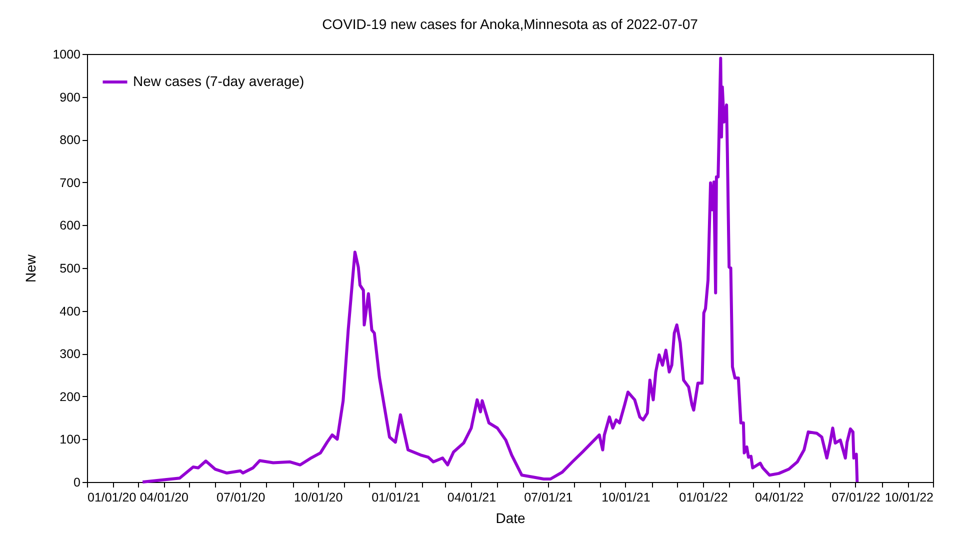 The width and height of the screenshot is (960, 540). I want to click on x-tick-label: 10/01/21, so click(626, 497).